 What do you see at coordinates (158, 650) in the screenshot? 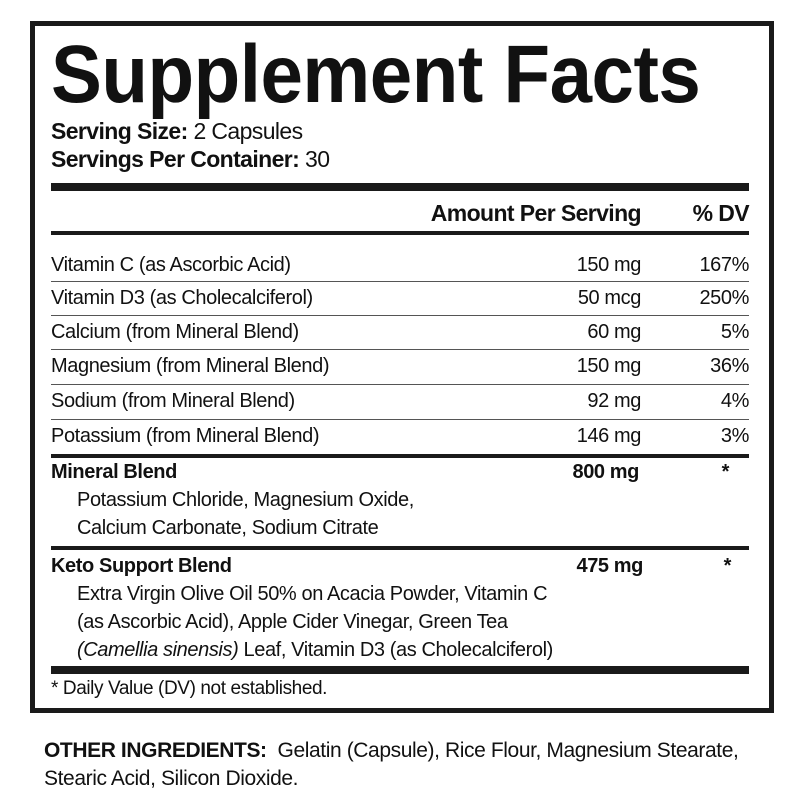
I see `botanical-name: (Camellia sinensis)` at bounding box center [158, 650].